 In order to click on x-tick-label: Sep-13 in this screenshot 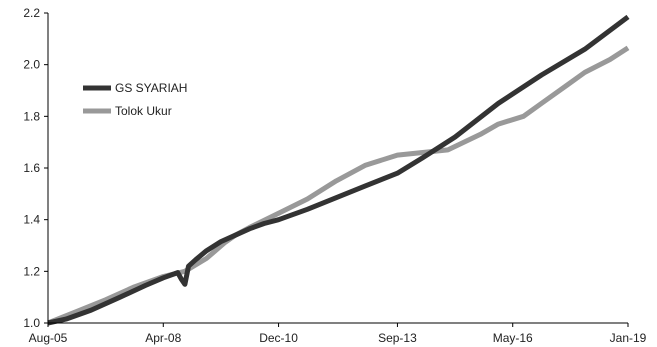, I will do `click(397, 338)`.